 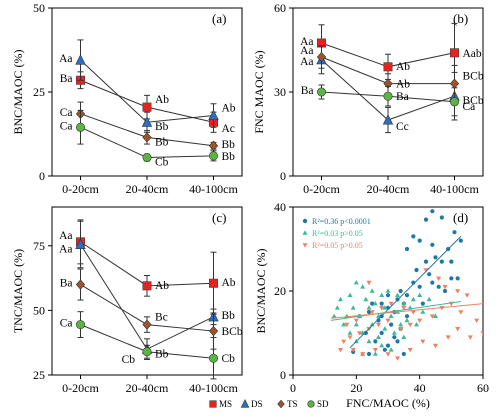 What do you see at coordinates (292, 404) in the screenshot?
I see `legend-label: TS` at bounding box center [292, 404].